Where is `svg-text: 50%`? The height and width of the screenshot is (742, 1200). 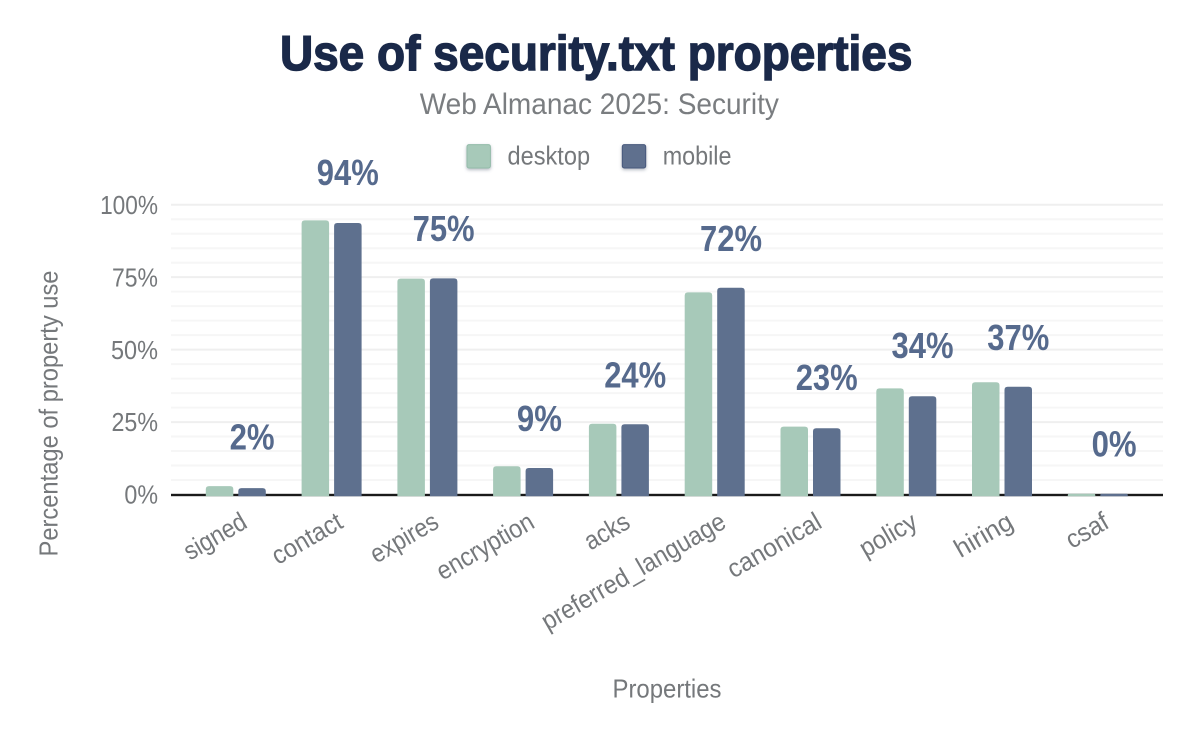 svg-text: 50% is located at coordinates (134, 350).